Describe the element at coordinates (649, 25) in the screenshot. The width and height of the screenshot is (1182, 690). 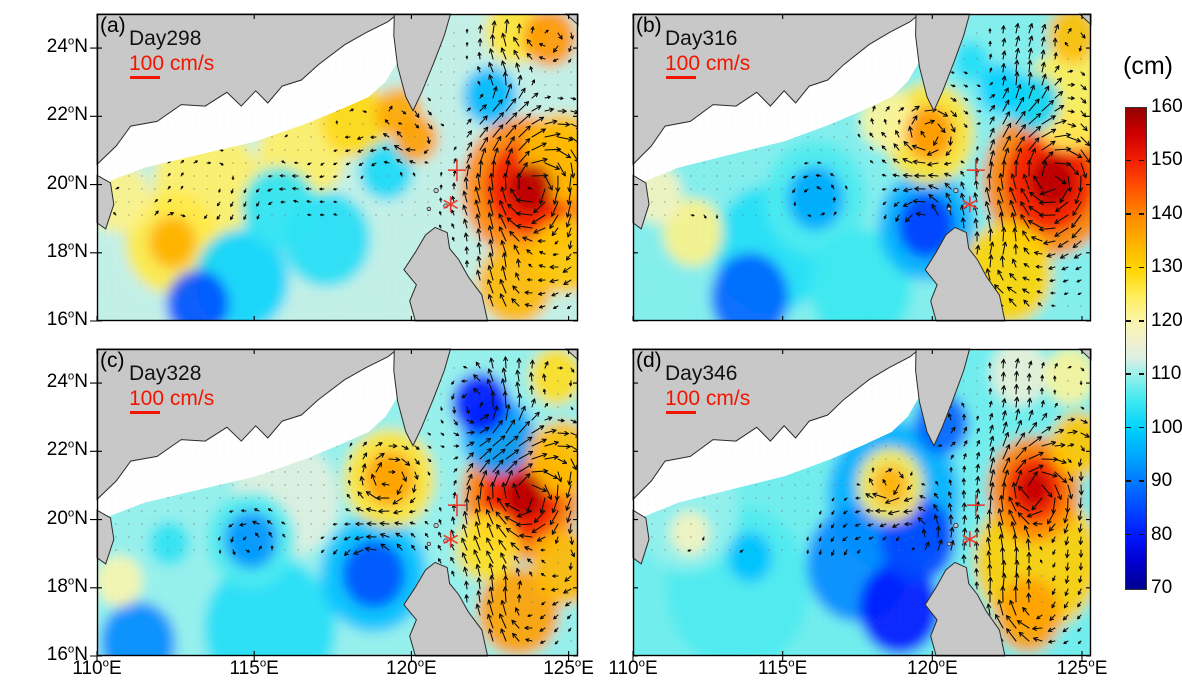
I see `panel-letter: (b)` at that location.